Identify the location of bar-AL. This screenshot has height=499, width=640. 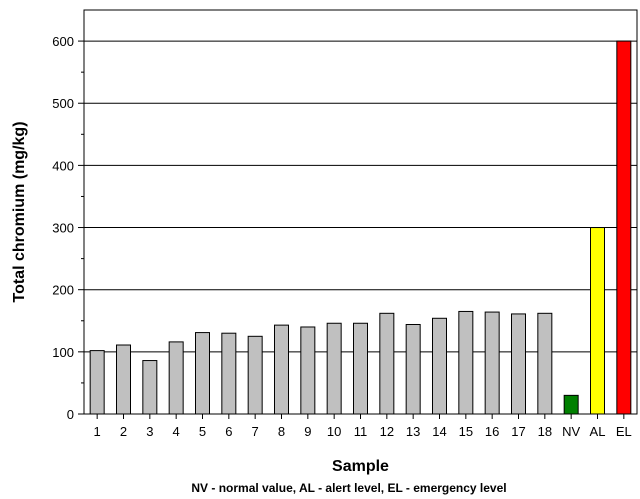
(597, 321).